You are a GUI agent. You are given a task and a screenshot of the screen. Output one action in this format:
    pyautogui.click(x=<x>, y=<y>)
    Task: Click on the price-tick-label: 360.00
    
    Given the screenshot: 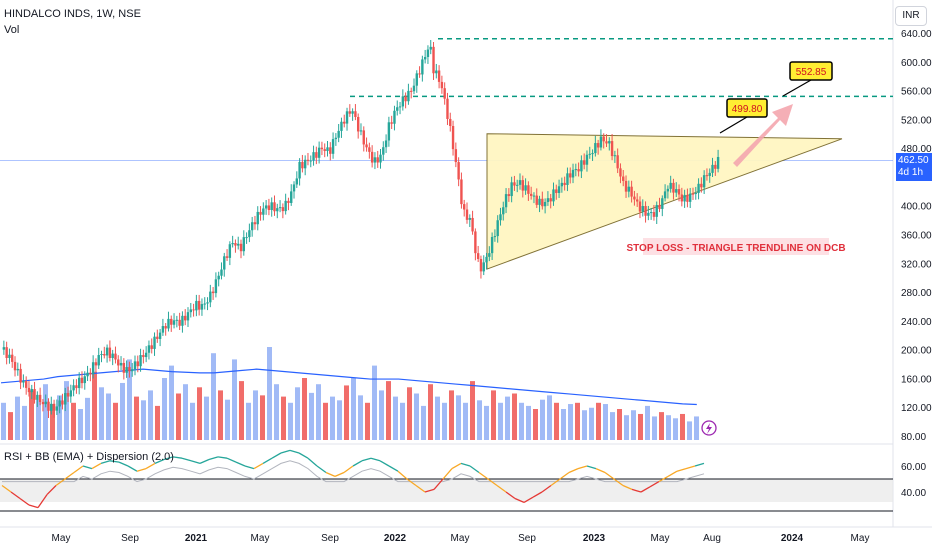 What is the action you would take?
    pyautogui.click(x=916, y=236)
    